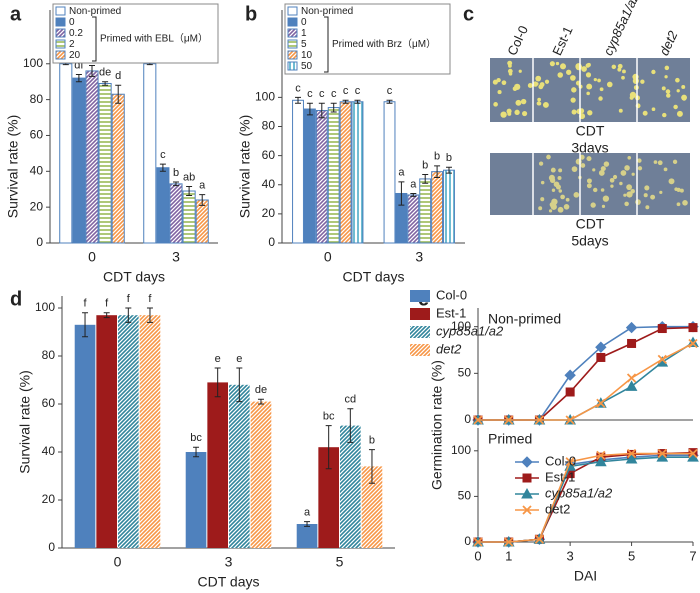 The image size is (700, 593). Describe the element at coordinates (524, 319) in the screenshot. I see `subplot-title: Non-primed` at that location.